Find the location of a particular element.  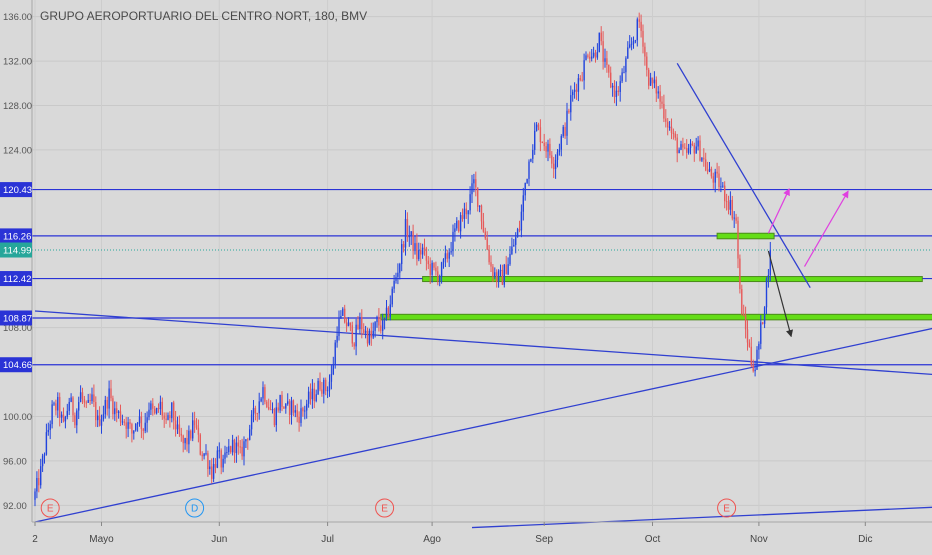

x-tick-label-4: Ago is located at coordinates (432, 539).